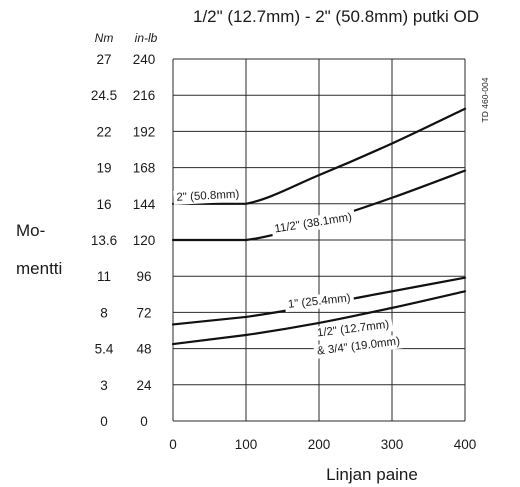 Image resolution: width=520 pixels, height=487 pixels. I want to click on y-tick-label-nm: 0, so click(104, 421).